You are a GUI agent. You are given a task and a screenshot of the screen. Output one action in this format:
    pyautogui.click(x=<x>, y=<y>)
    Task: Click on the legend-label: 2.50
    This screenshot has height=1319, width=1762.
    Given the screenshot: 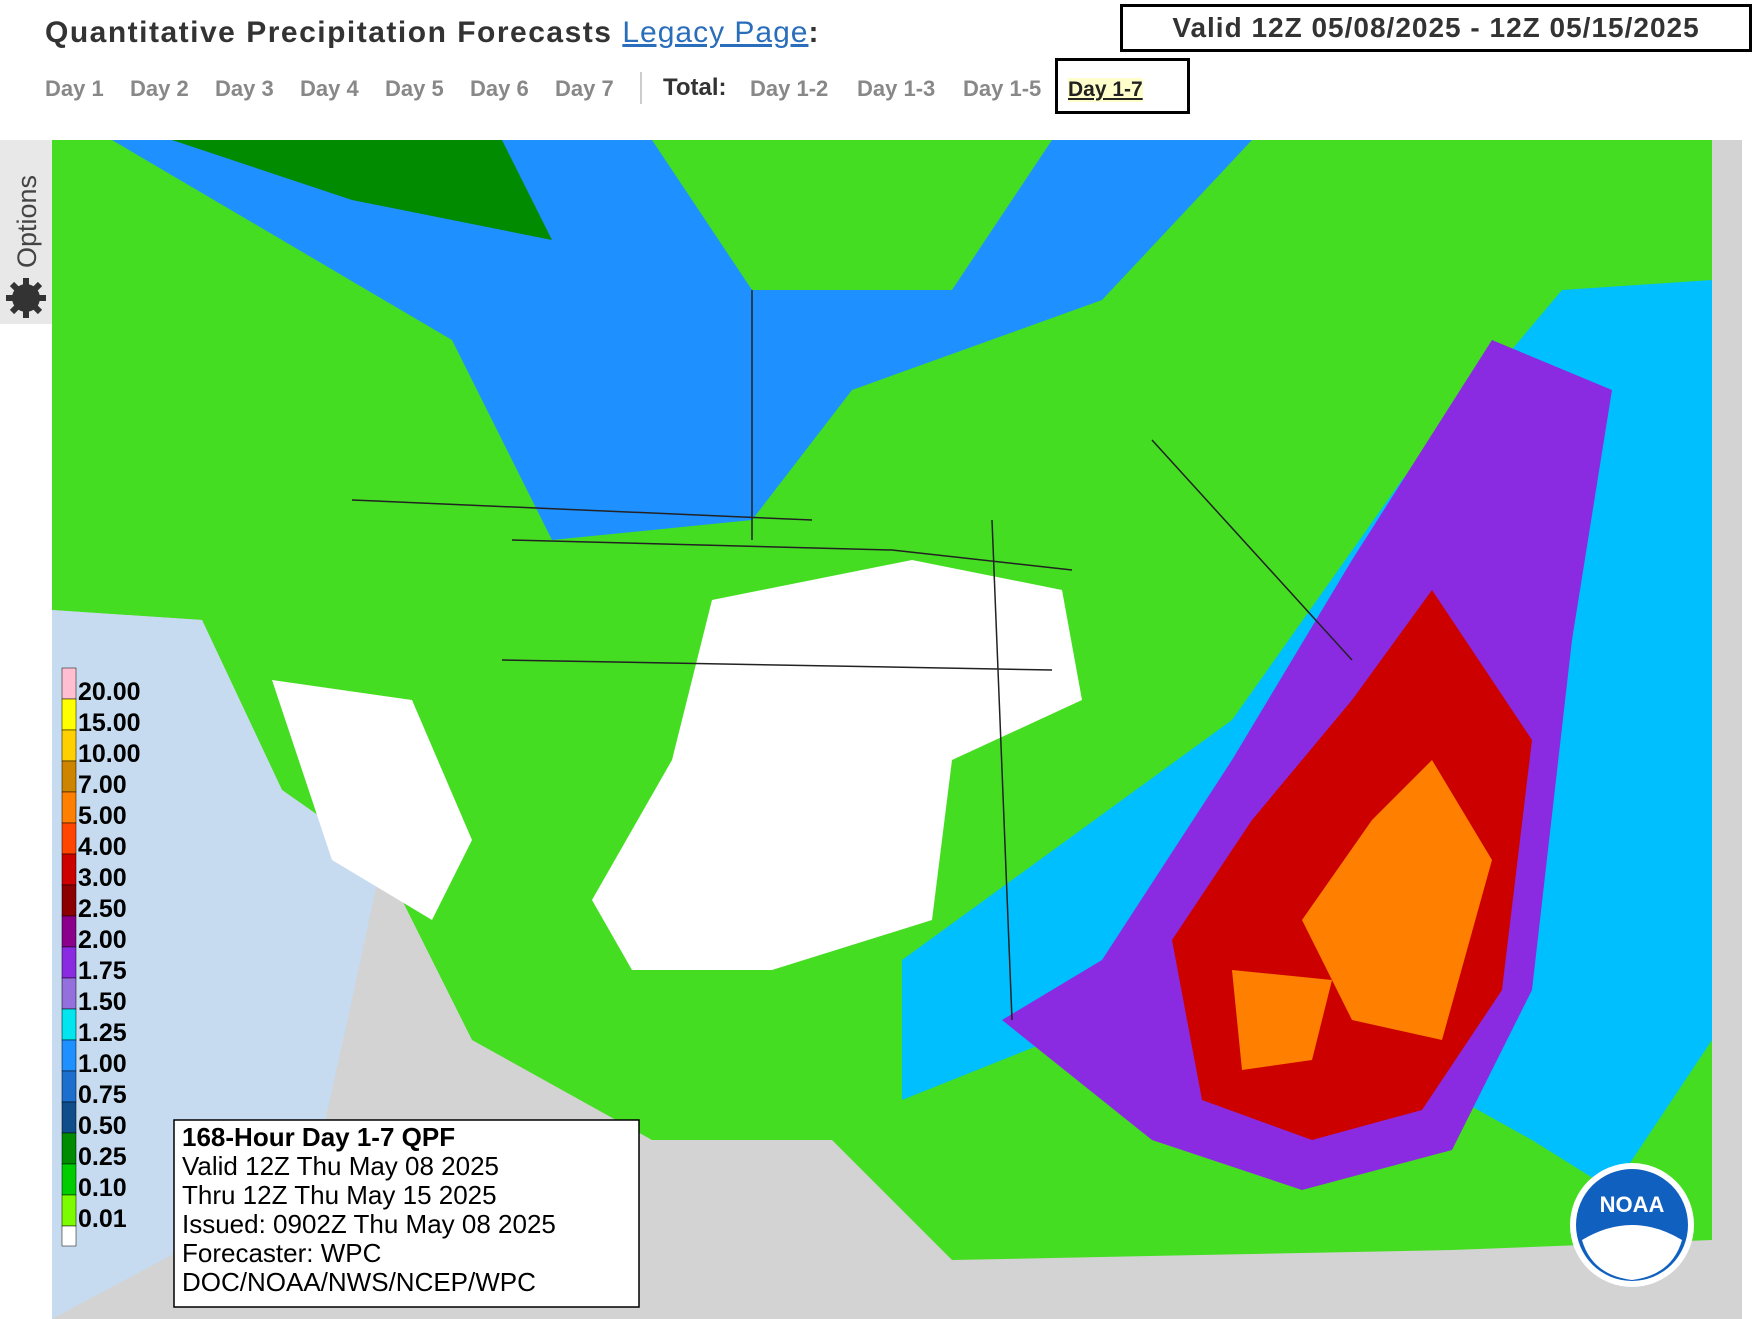 What is the action you would take?
    pyautogui.click(x=102, y=909)
    